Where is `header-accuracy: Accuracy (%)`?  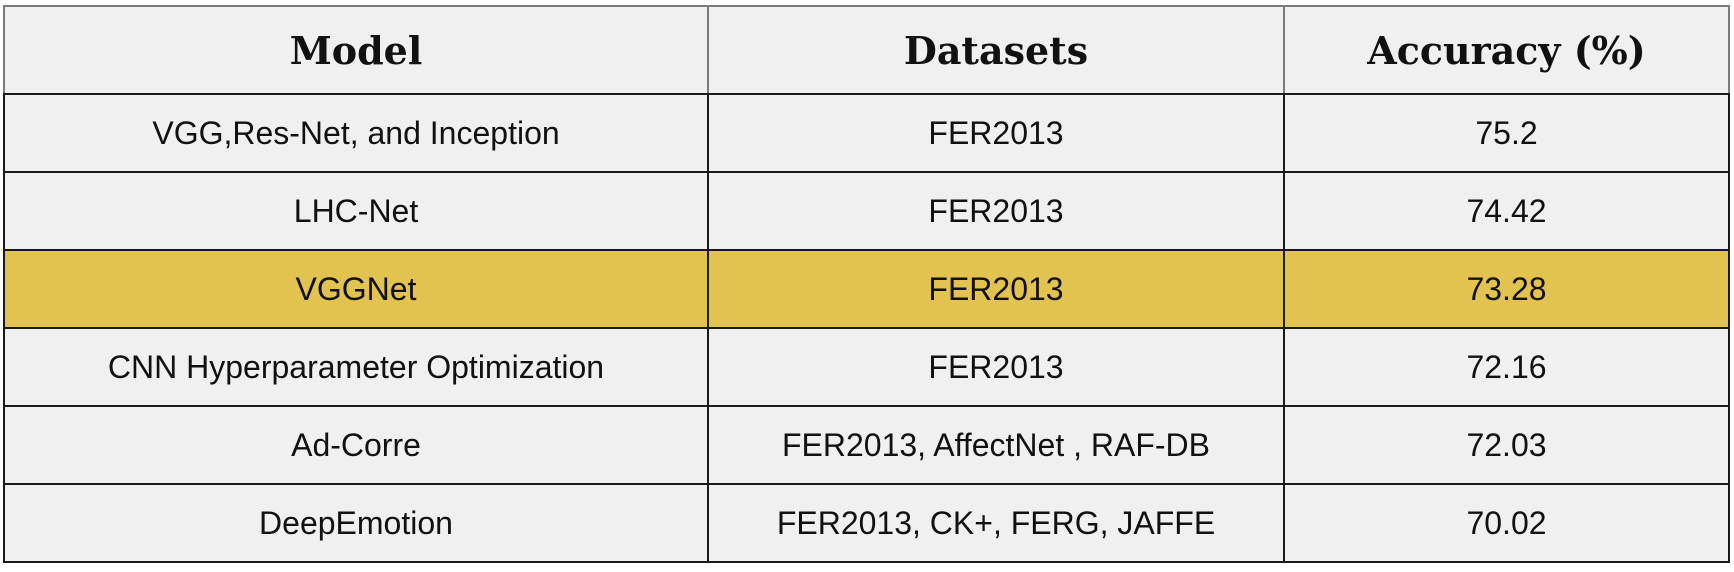 header-accuracy: Accuracy (%) is located at coordinates (1506, 50).